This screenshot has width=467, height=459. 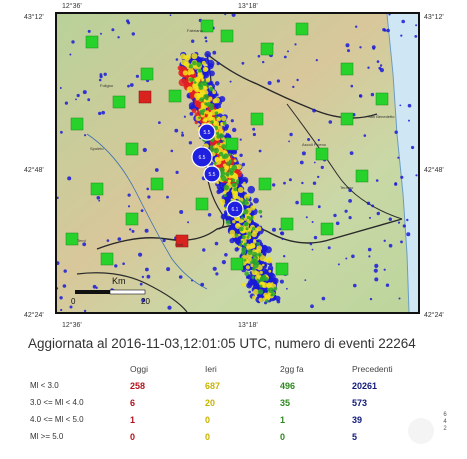 I want to click on count-oggi: 6, so click(x=133, y=403).